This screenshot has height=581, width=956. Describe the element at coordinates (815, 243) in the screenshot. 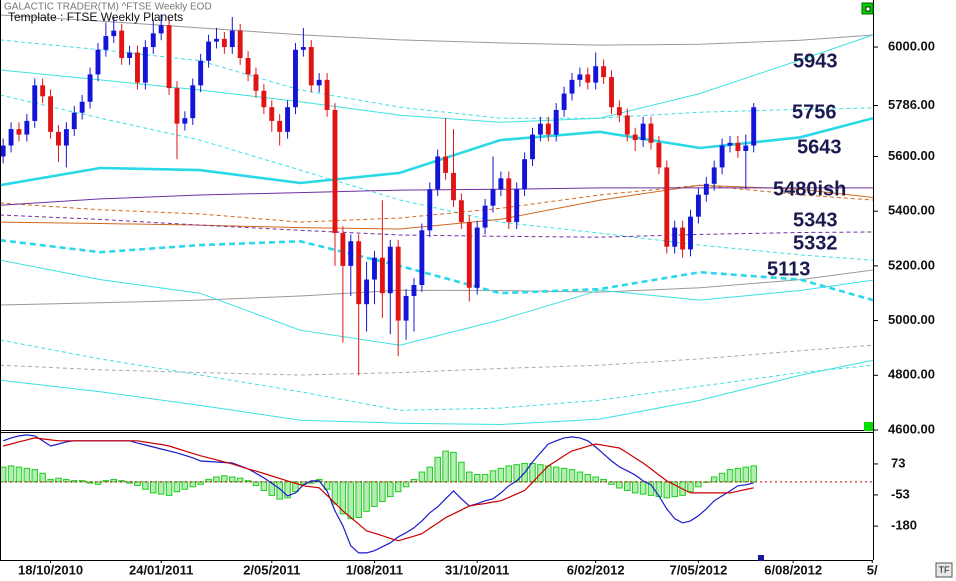

I see `level-annotation: 5332` at that location.